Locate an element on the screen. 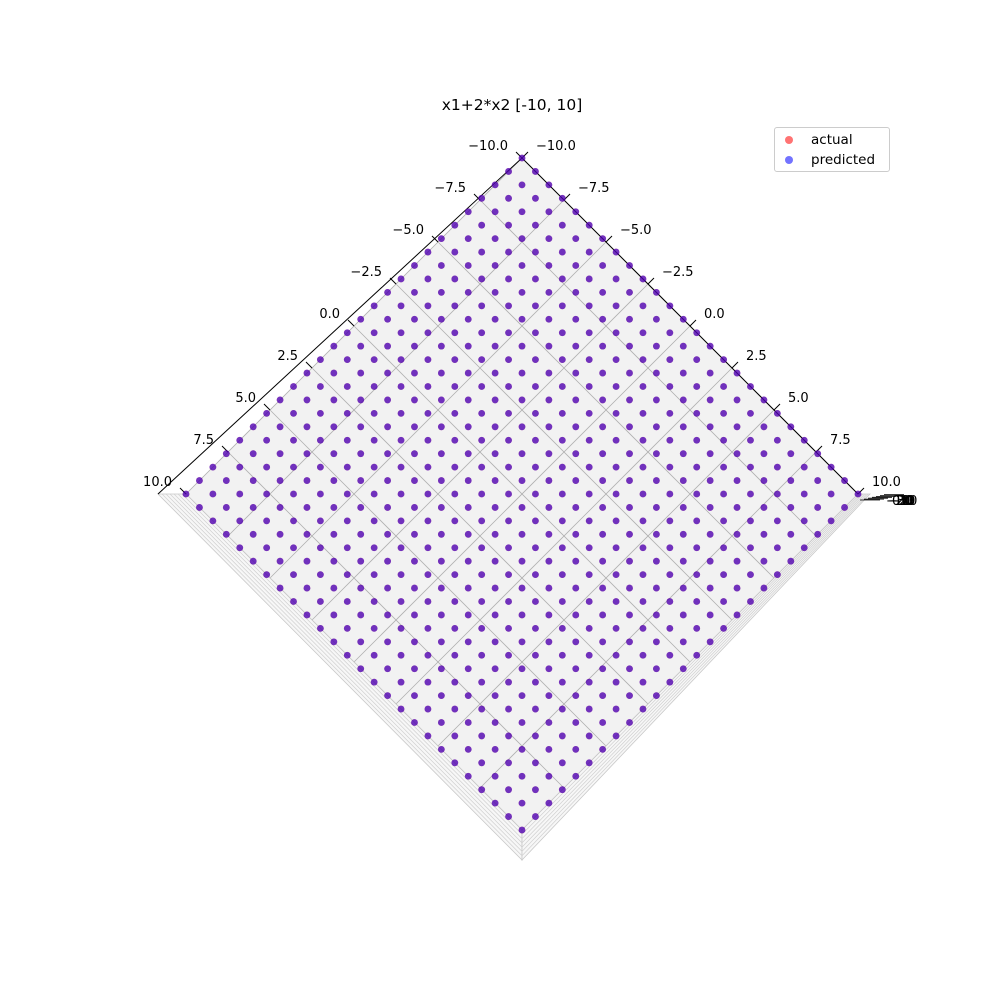 The width and height of the screenshot is (1000, 1000). legend-label-actual: actual is located at coordinates (832, 140).